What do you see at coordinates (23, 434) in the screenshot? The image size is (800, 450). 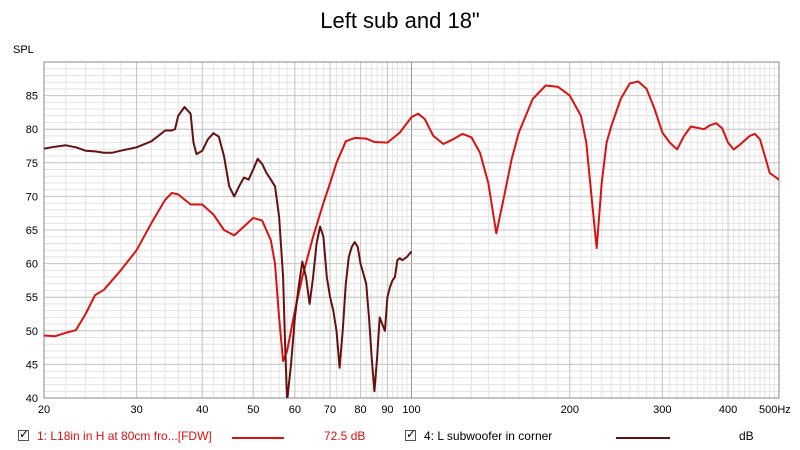 I see `series-1-checkbox` at bounding box center [23, 434].